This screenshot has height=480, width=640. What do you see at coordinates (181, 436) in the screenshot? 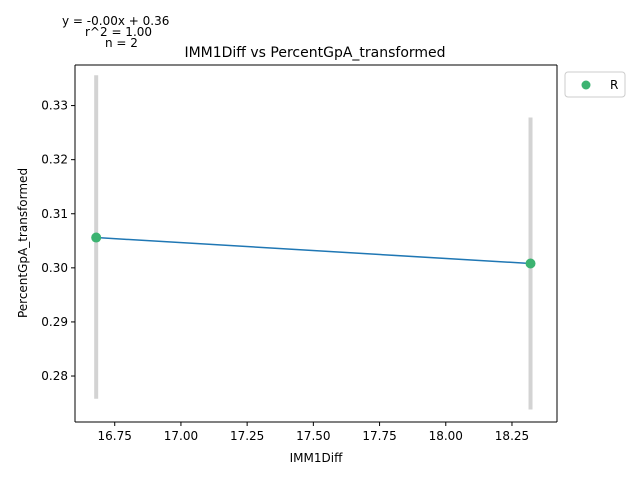
I see `x-tick-label: 17.00` at bounding box center [181, 436].